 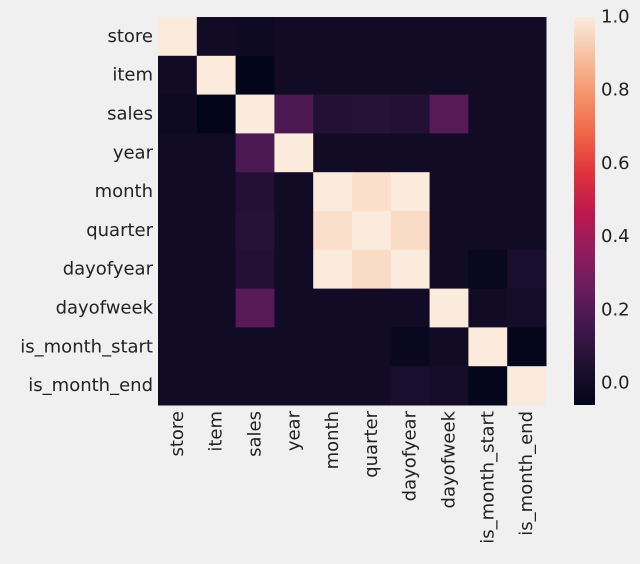 I want to click on row-label: dayofweek, so click(x=105, y=308).